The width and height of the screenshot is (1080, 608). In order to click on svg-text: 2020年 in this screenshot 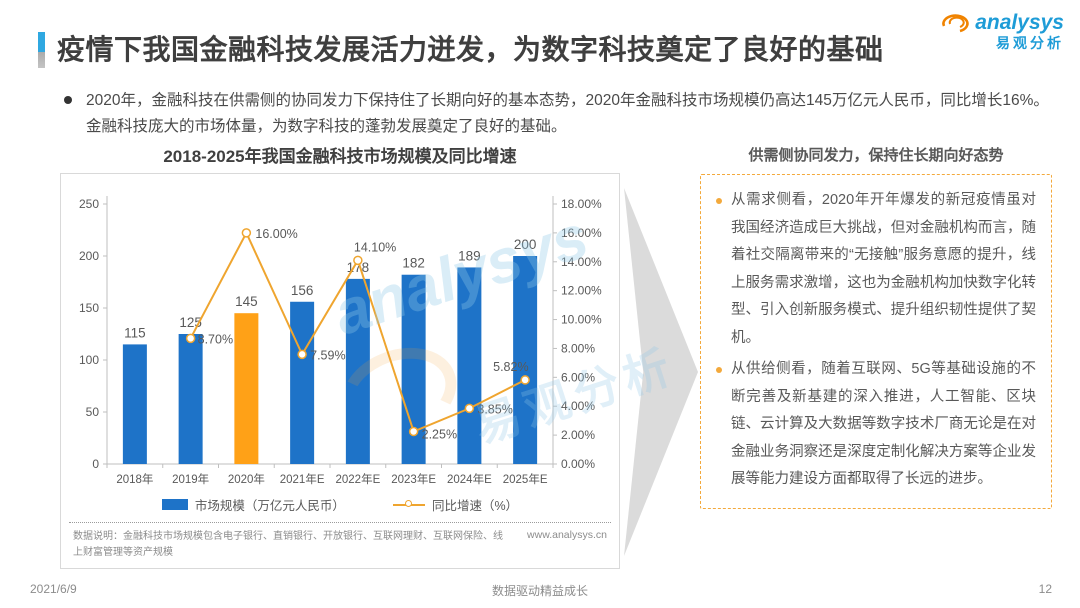, I will do `click(246, 479)`.